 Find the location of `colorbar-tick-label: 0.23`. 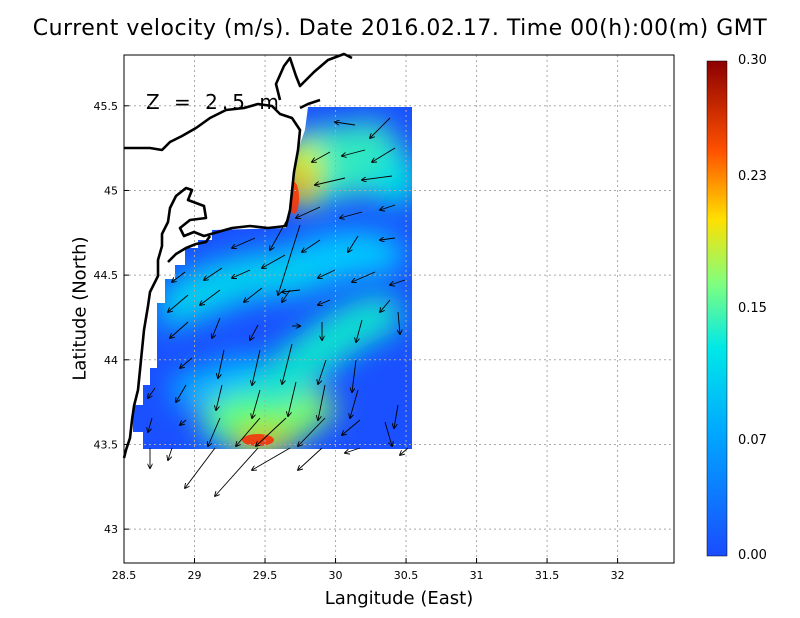

colorbar-tick-label: 0.23 is located at coordinates (752, 176).